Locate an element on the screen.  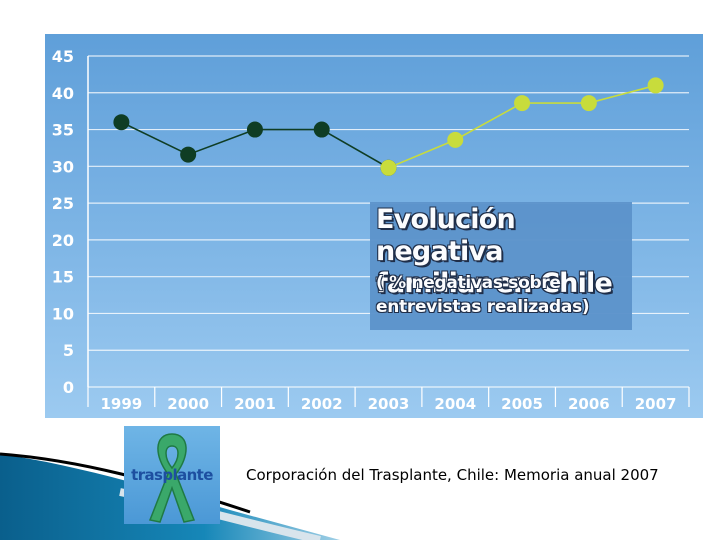
trasplante-logo: trasplante is located at coordinates (172, 475).